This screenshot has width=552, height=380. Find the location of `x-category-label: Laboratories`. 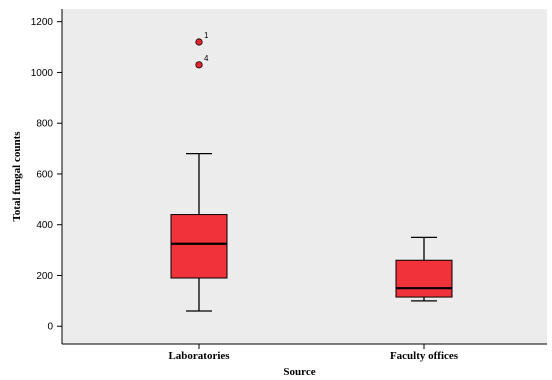

x-category-label: Laboratories is located at coordinates (199, 356).